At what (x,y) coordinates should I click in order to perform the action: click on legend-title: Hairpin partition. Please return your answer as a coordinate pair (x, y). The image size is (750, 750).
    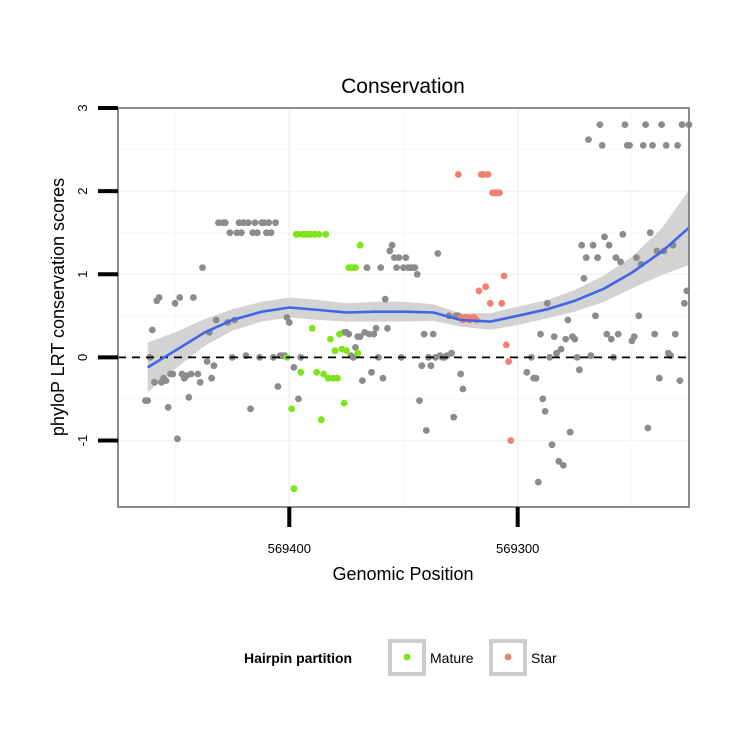
    Looking at the image, I should click on (298, 658).